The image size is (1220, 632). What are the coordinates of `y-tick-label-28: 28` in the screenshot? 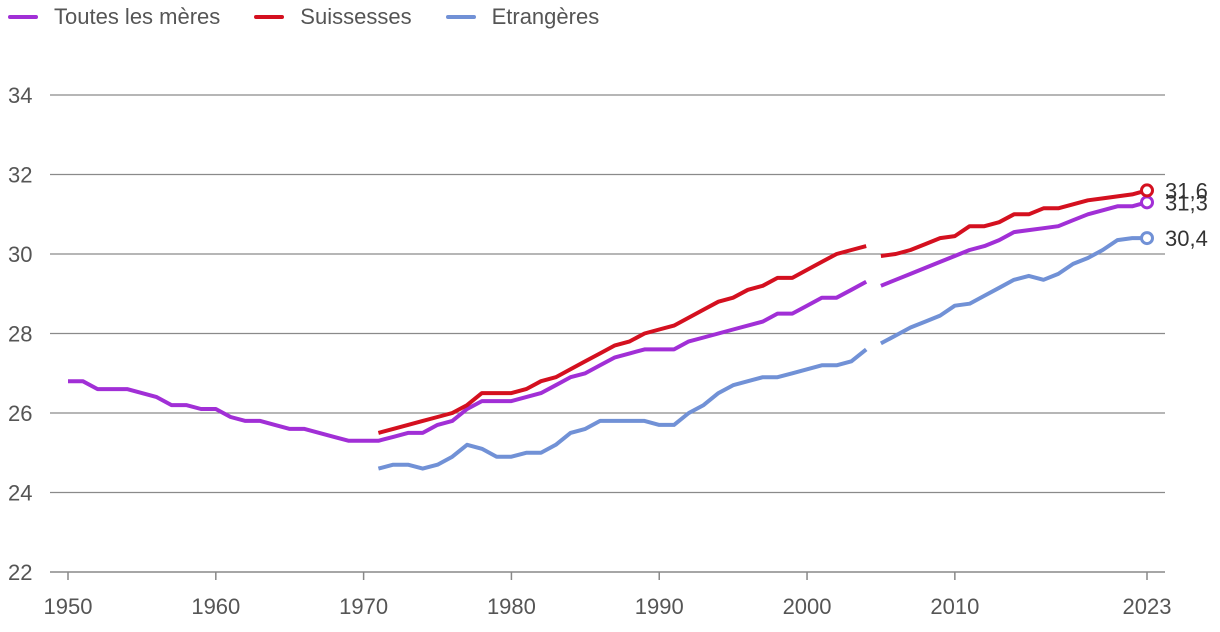 It's located at (20, 334).